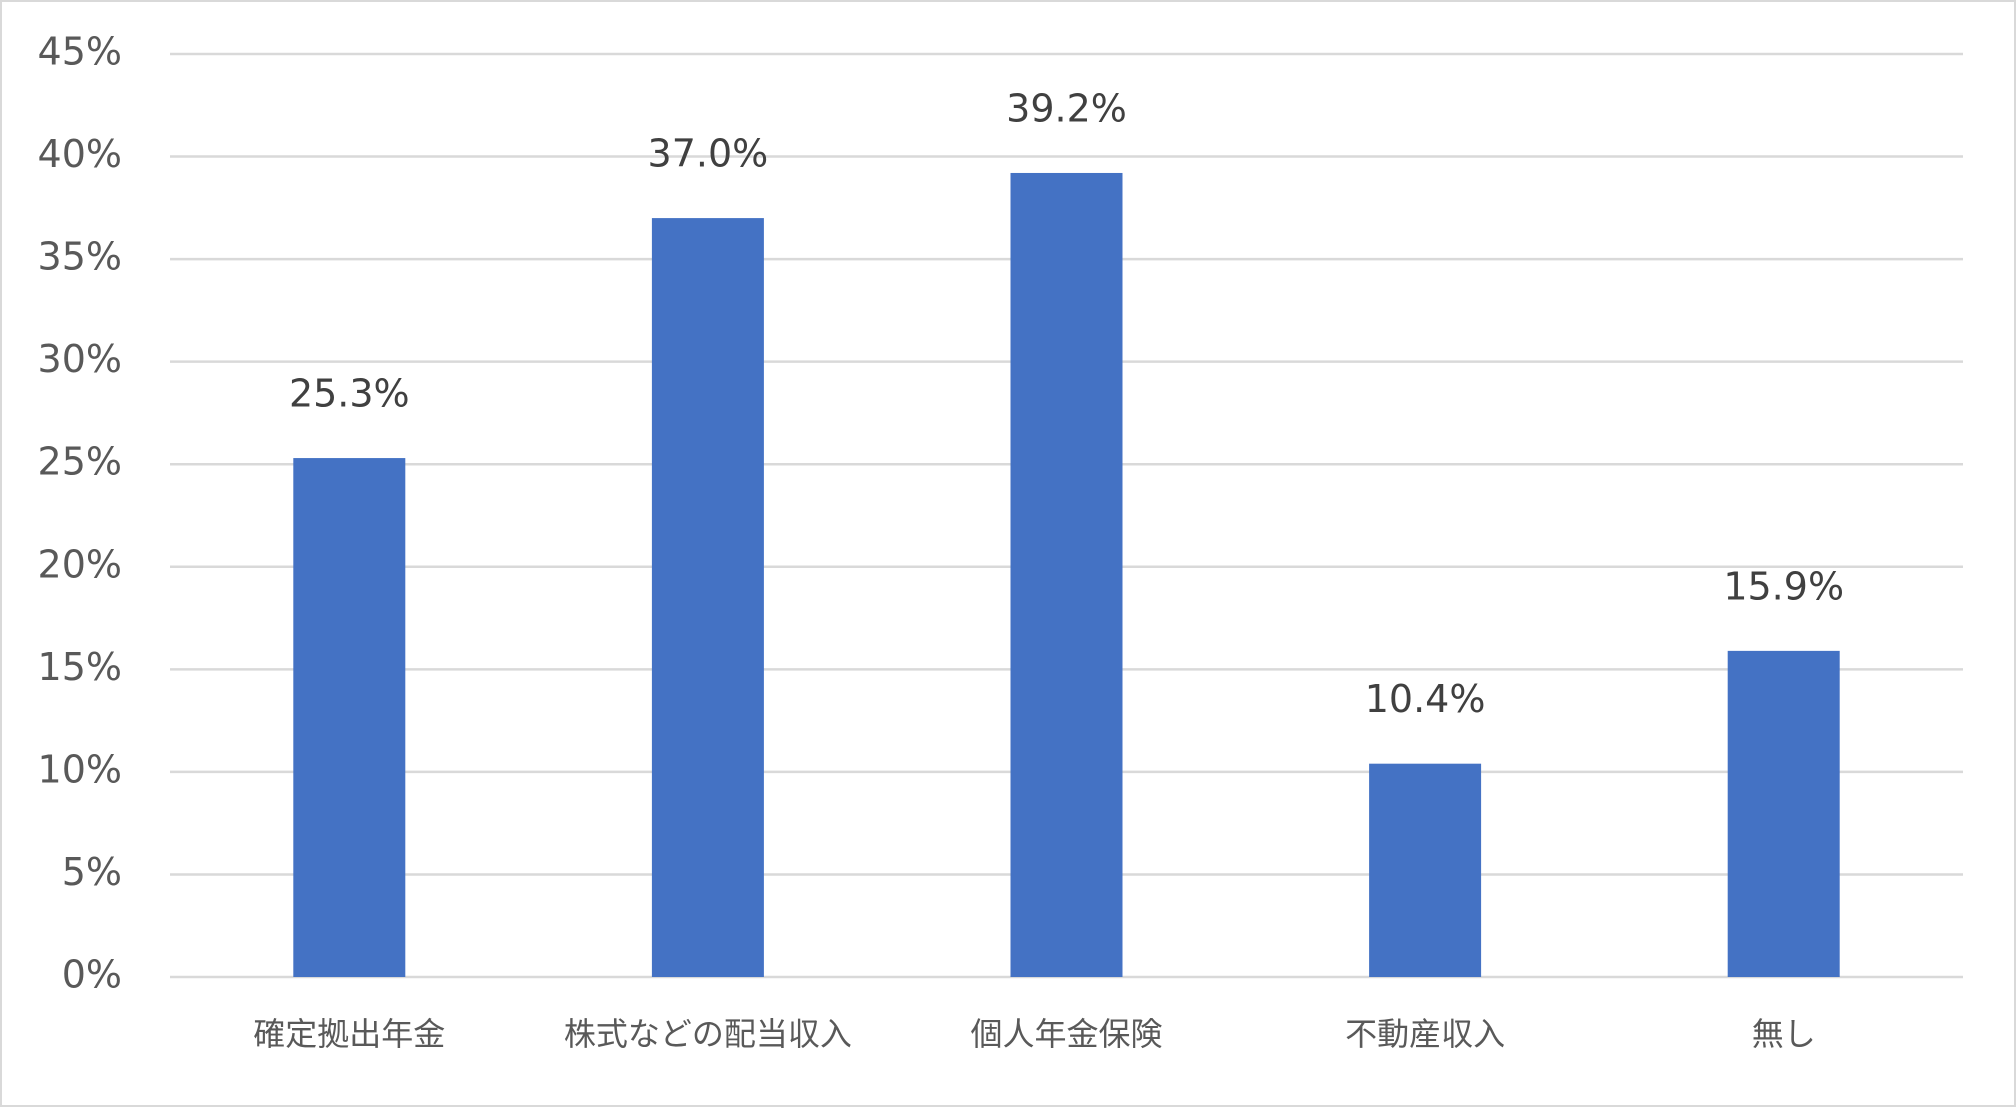  I want to click on y-tick-label: 30%, so click(80, 359).